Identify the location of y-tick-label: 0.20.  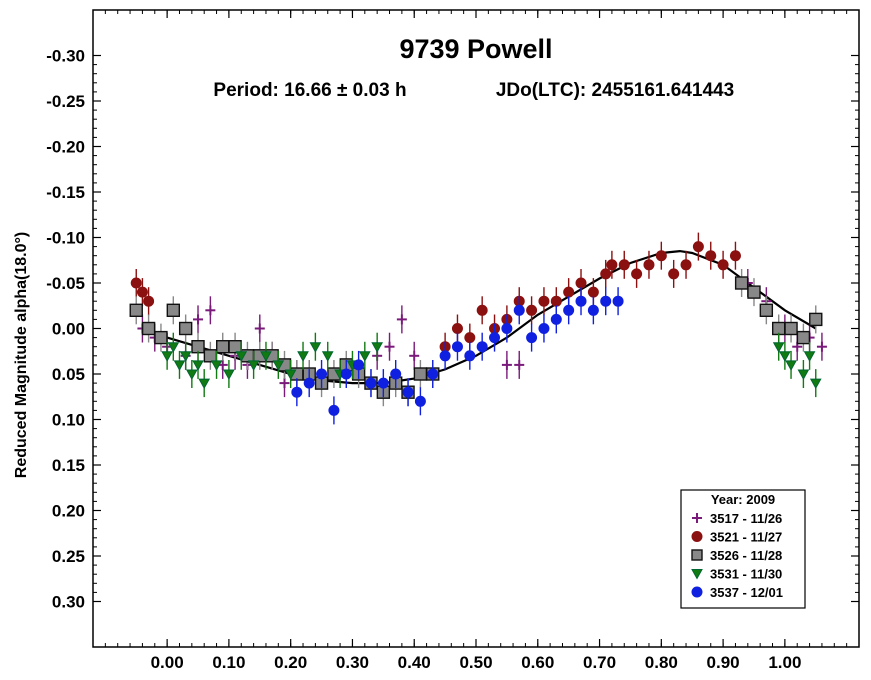
(68, 511).